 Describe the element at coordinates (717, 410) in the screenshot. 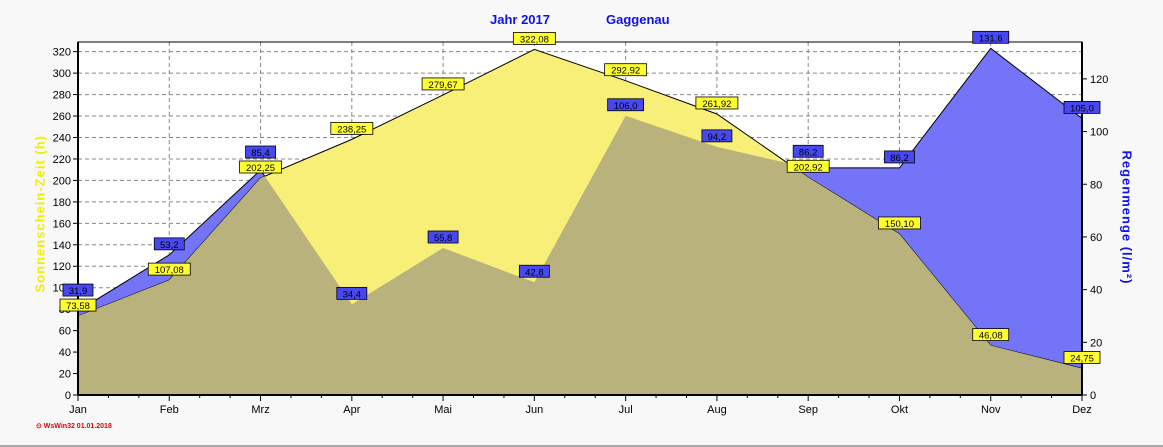

I see `x-tick-label: Aug` at that location.